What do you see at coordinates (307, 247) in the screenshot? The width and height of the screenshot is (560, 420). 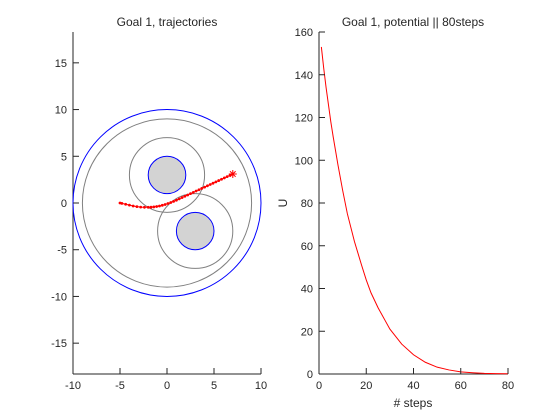 I see `potential-y-tick-label: 60` at bounding box center [307, 247].